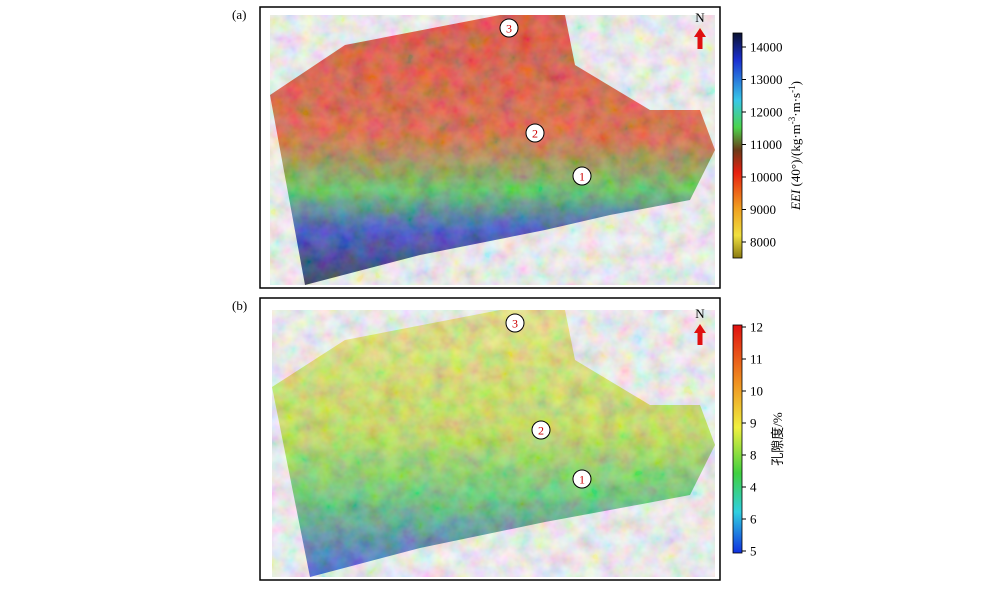  What do you see at coordinates (766, 177) in the screenshot?
I see `colorbar-tick-label: 10000` at bounding box center [766, 177].